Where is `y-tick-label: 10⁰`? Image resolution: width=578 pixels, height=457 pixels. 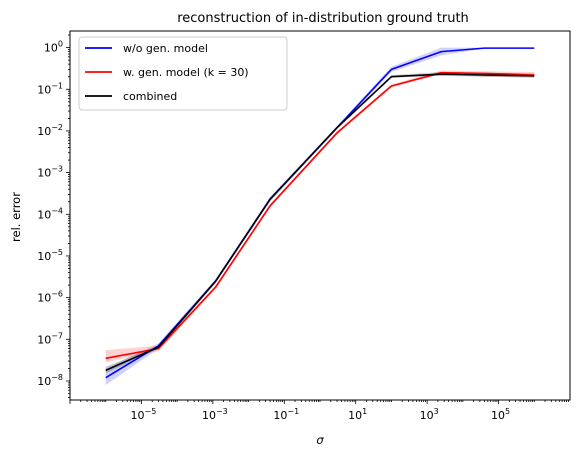
y-tick-label: 10⁰ is located at coordinates (53, 47).